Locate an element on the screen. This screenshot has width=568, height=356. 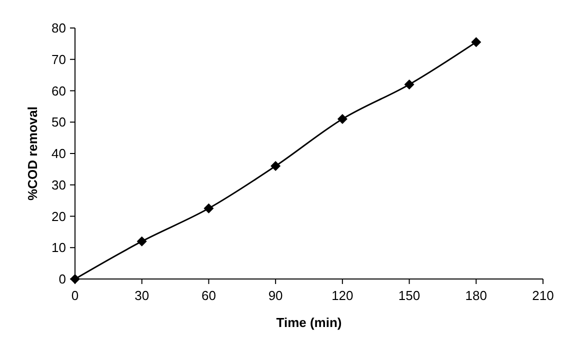
x-tick-label: 90 is located at coordinates (275, 295).